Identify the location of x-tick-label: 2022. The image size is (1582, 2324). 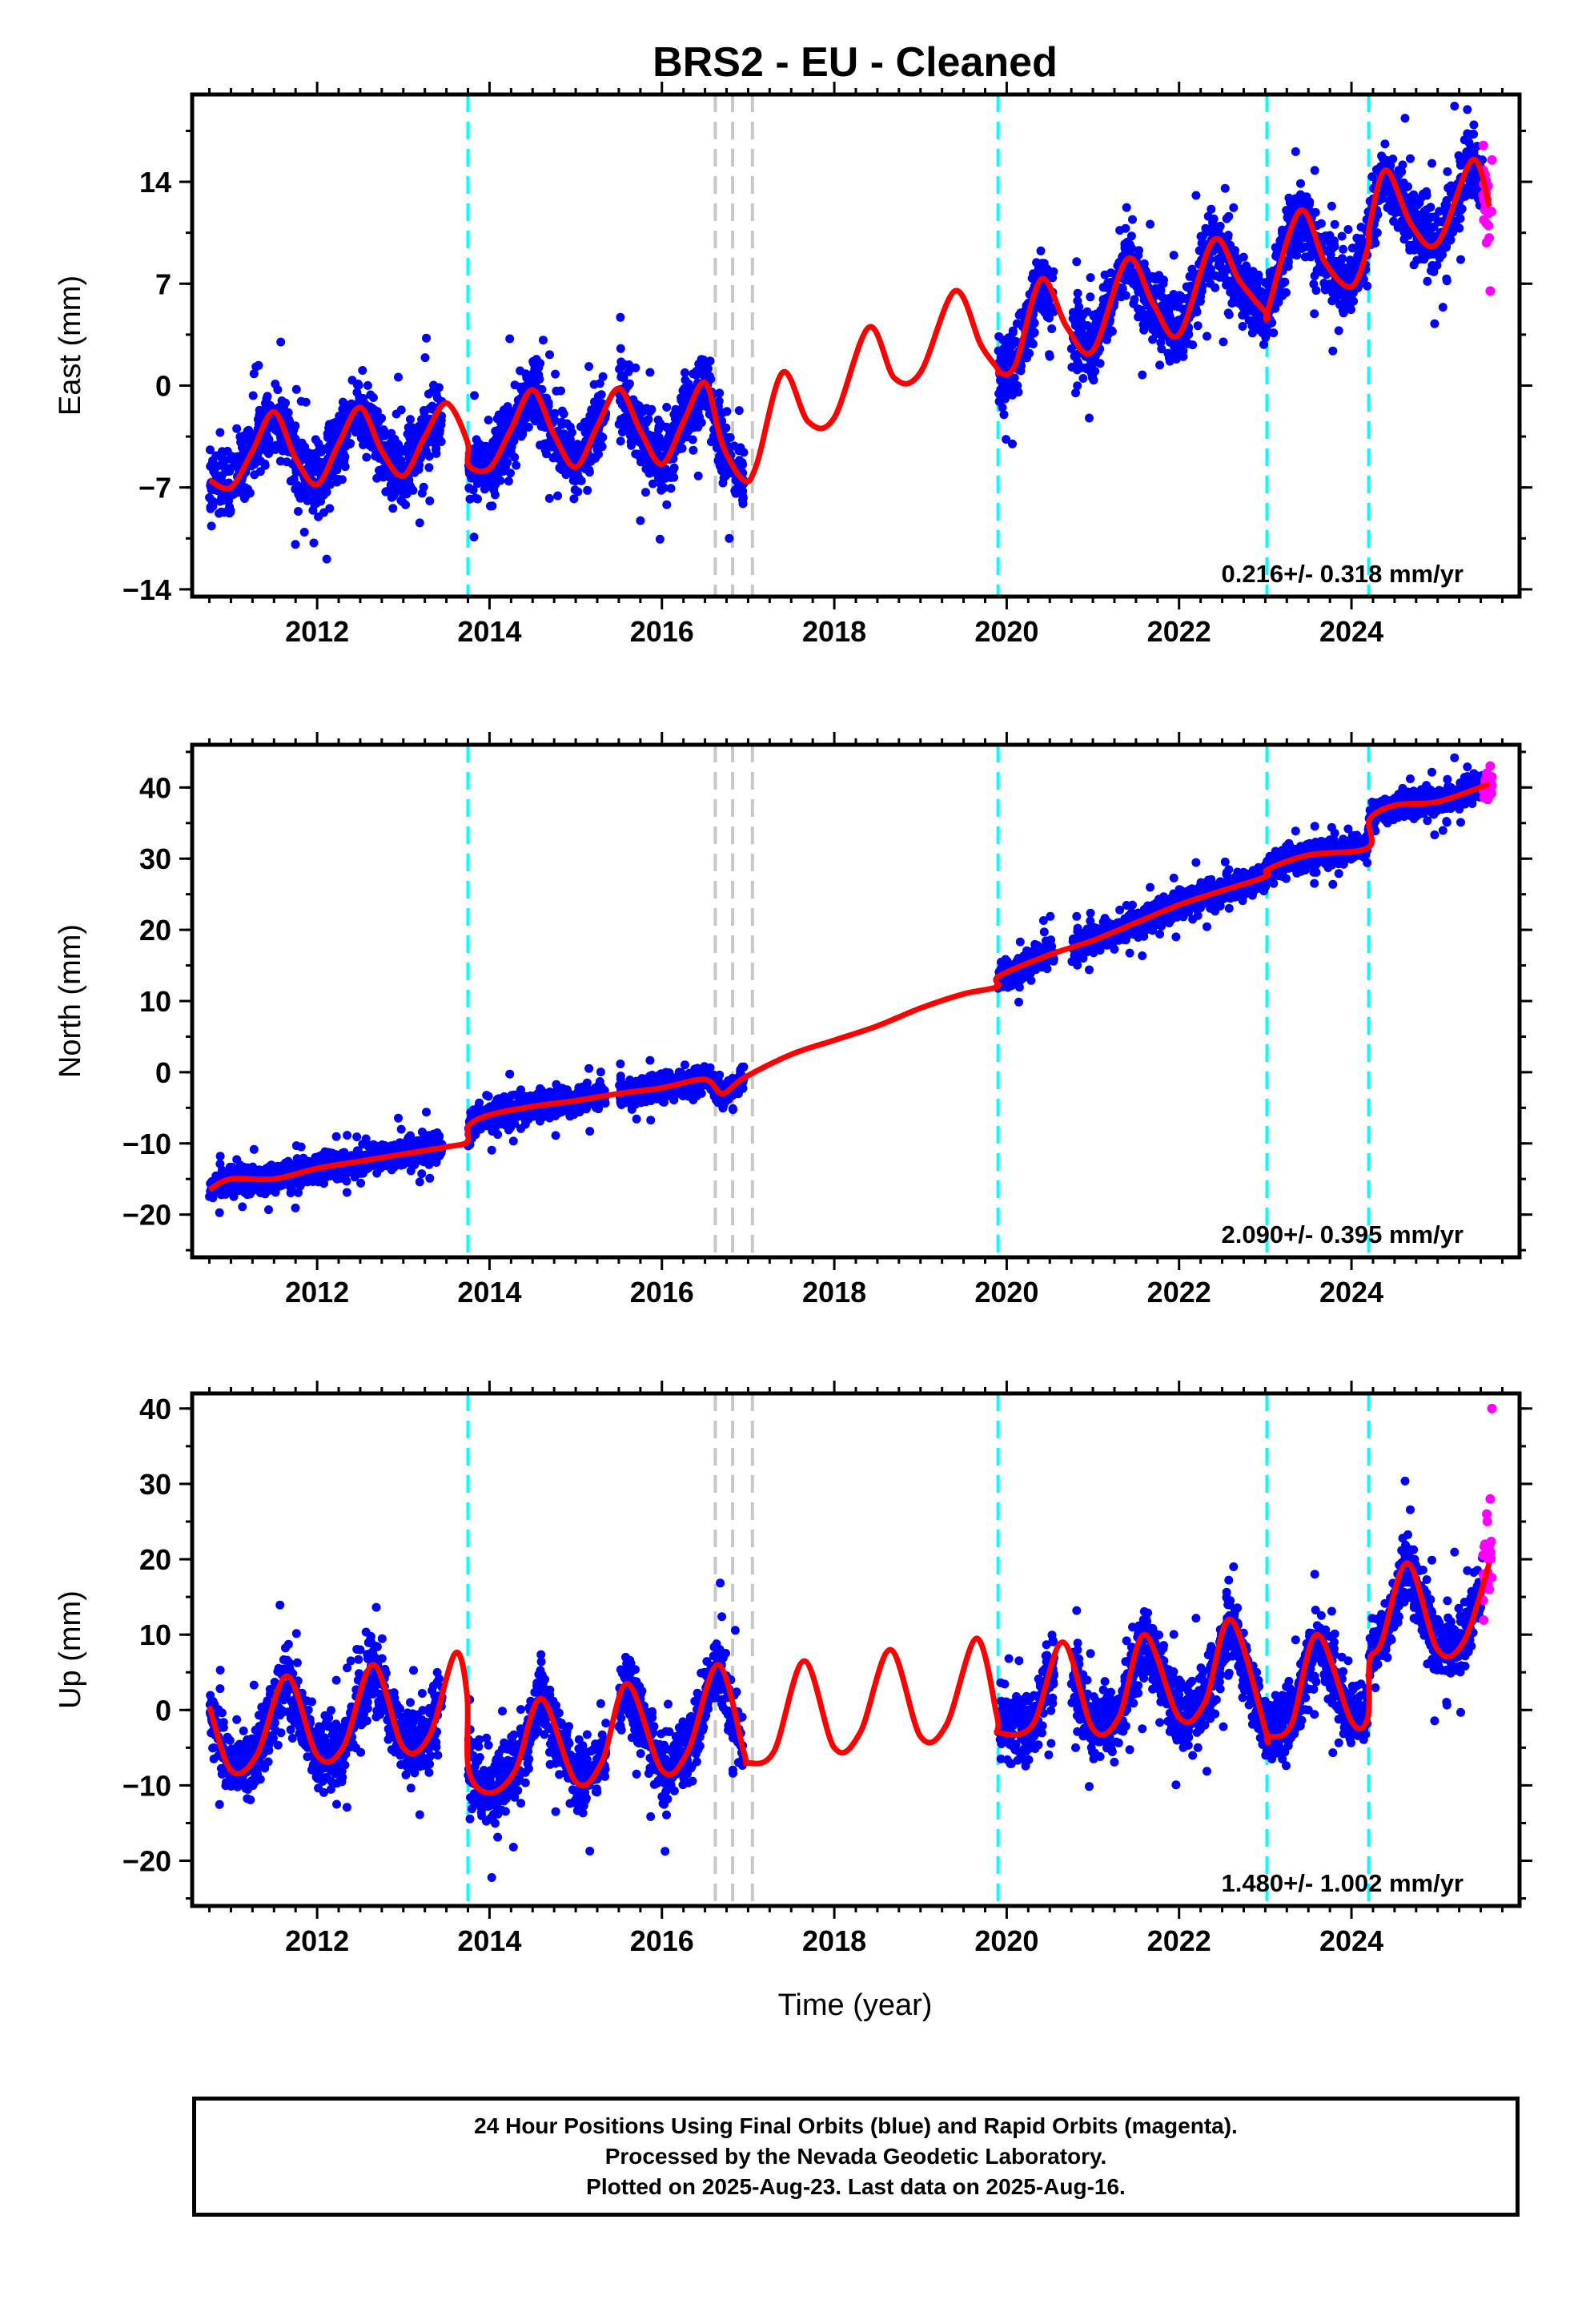
(1179, 631).